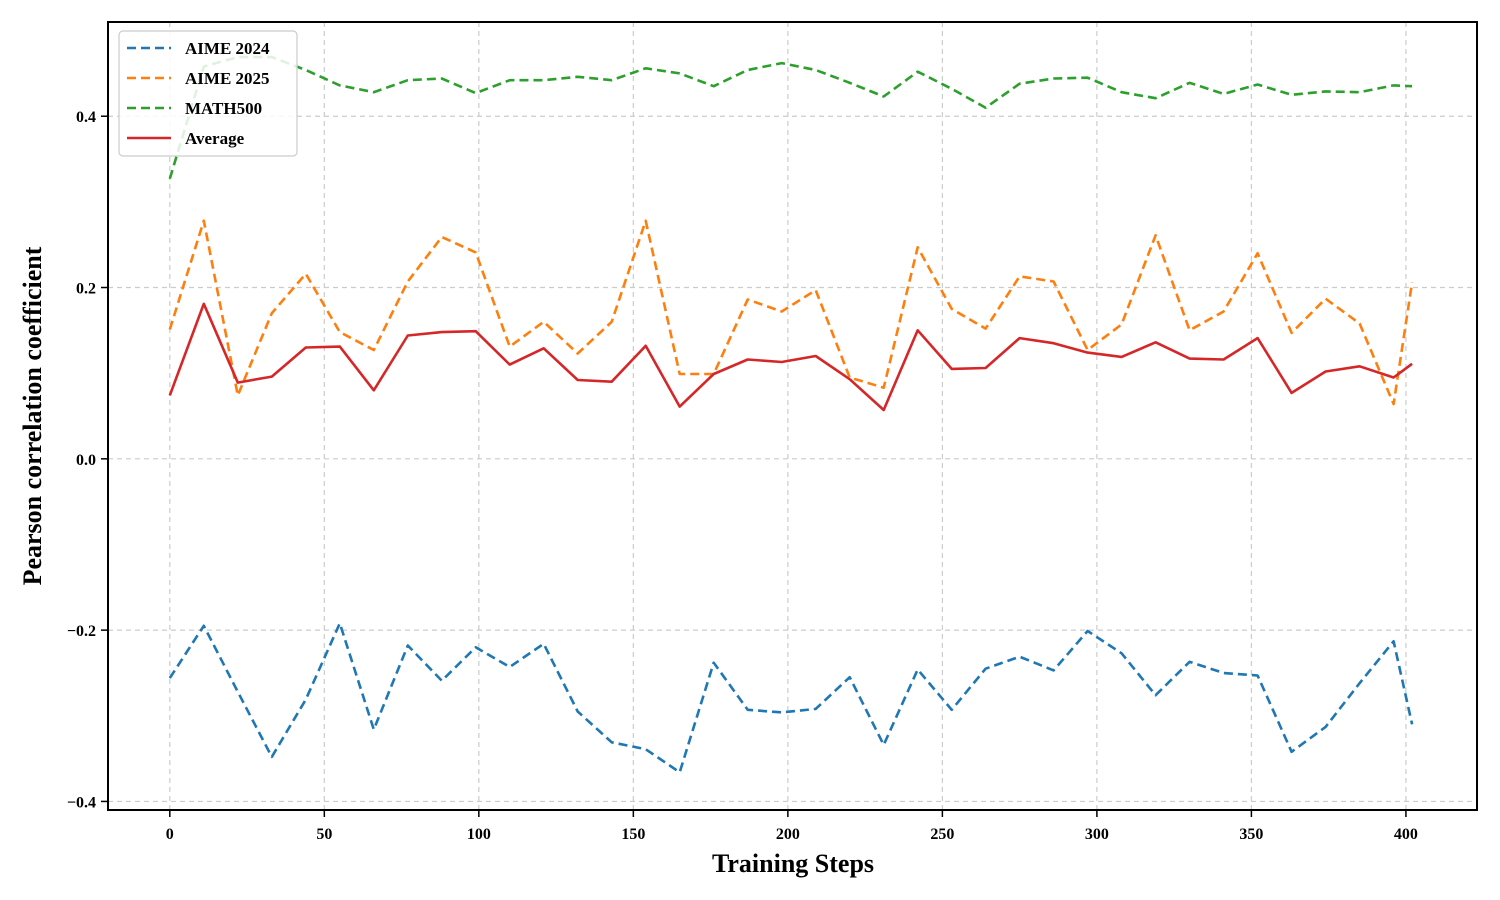 The height and width of the screenshot is (900, 1500). I want to click on legend-label: AIME 2025, so click(227, 78).